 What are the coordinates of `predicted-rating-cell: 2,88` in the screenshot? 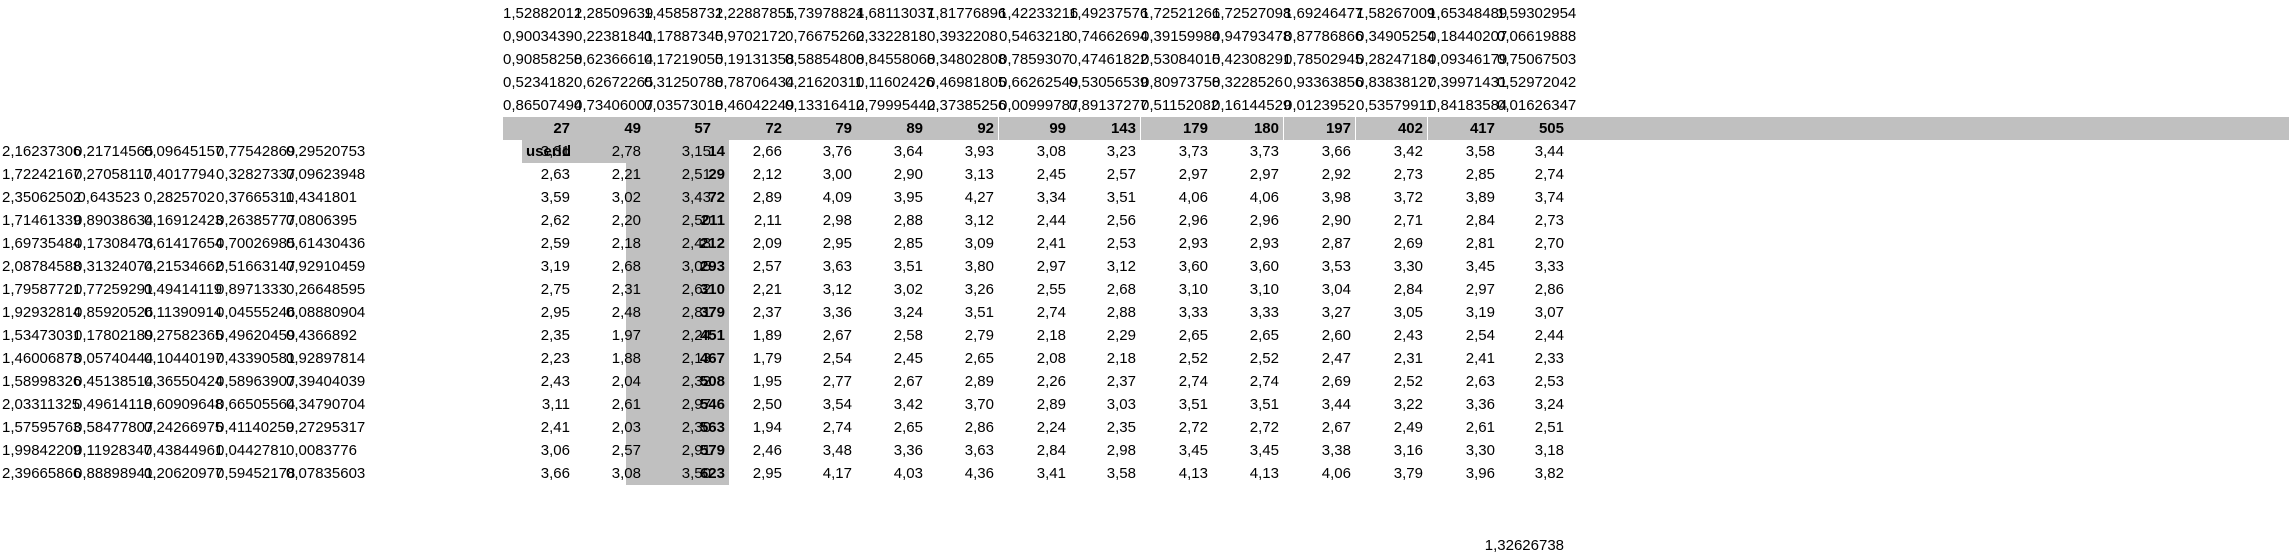 It's located at (1121, 312).